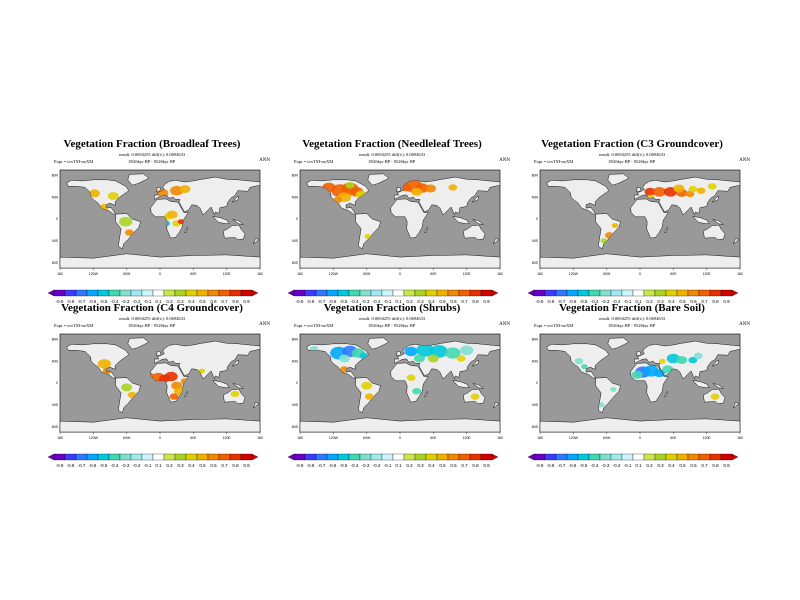  Describe the element at coordinates (716, 363) in the screenshot. I see `landmass-japan` at that location.